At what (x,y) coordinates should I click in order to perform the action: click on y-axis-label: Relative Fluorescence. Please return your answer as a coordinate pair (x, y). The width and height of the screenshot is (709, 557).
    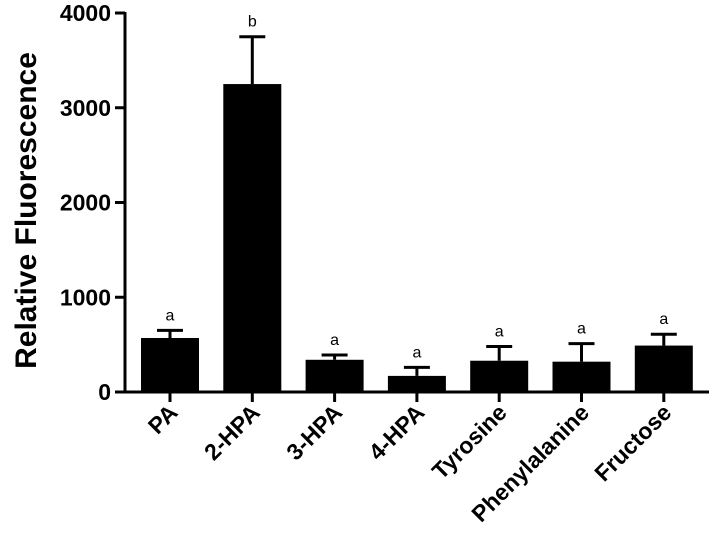
    Looking at the image, I should click on (26, 210).